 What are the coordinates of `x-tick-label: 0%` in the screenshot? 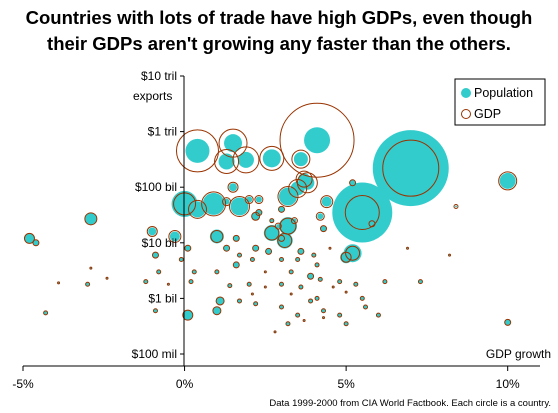 It's located at (185, 384).